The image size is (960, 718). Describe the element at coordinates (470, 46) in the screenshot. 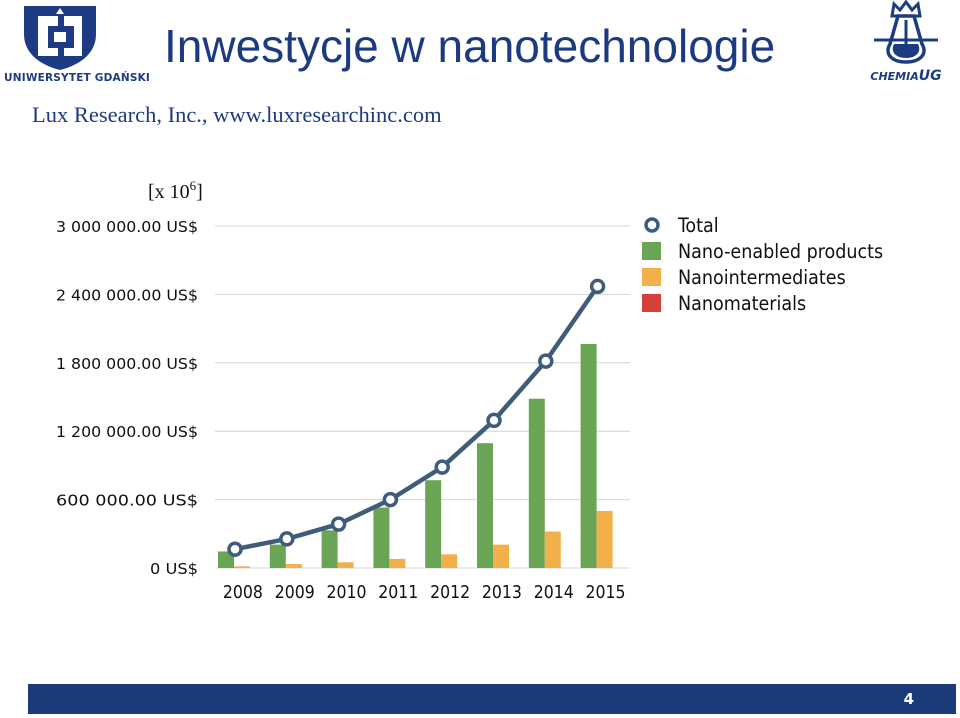

I see `page-title: Inwestycje w nanotechnologie` at that location.